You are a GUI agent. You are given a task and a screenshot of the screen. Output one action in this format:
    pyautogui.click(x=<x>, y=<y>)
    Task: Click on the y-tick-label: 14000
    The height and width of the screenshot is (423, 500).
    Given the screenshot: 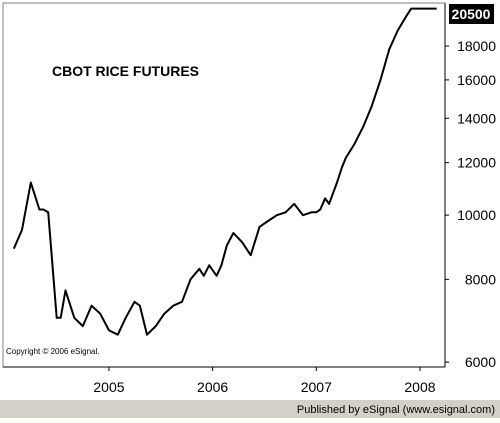 What is the action you would take?
    pyautogui.click(x=476, y=118)
    